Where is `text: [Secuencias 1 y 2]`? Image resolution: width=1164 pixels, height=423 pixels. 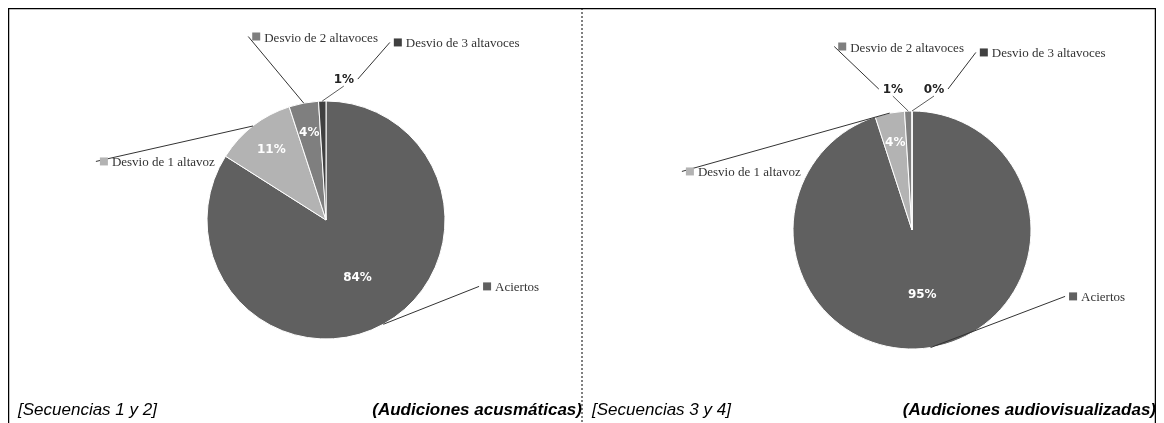
text: [Secuencias 1 y 2] is located at coordinates (88, 409).